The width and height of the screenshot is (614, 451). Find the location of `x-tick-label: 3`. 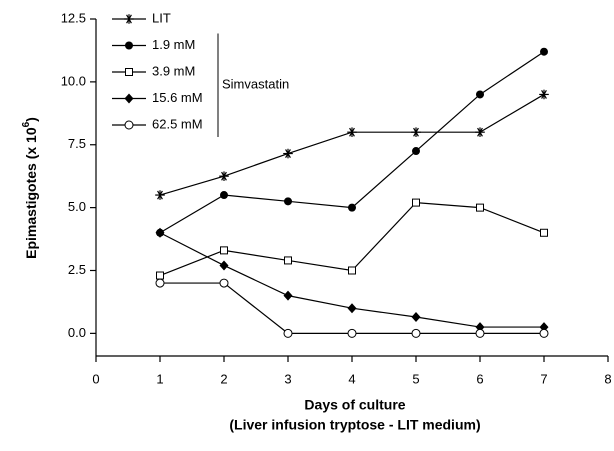

x-tick-label: 3 is located at coordinates (287, 378).